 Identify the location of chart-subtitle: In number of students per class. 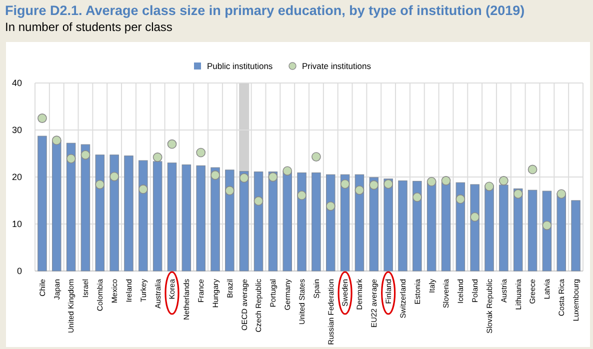
(88, 27).